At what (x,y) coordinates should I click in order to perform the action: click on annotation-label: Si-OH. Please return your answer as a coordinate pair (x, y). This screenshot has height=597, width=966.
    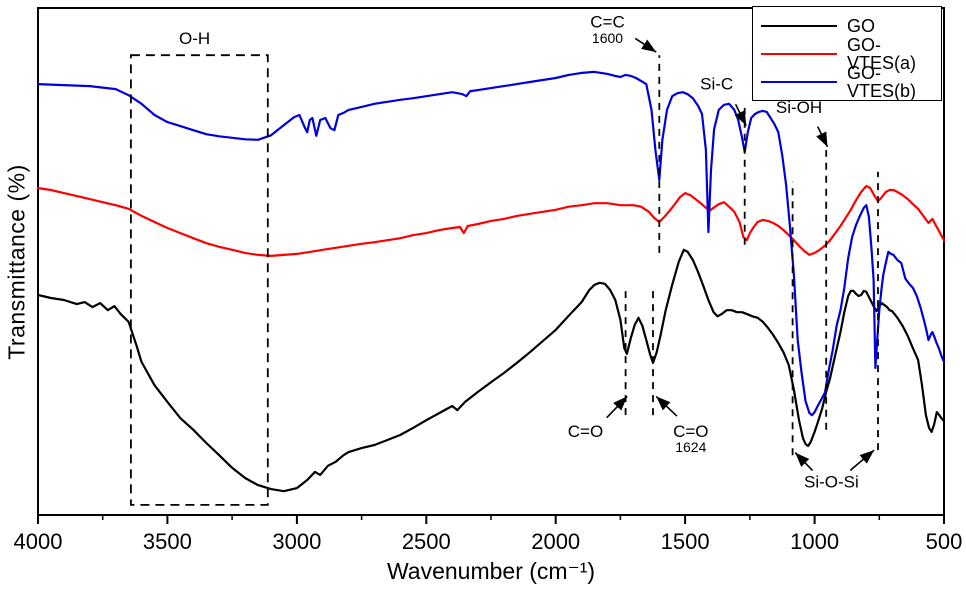
    Looking at the image, I should click on (799, 107).